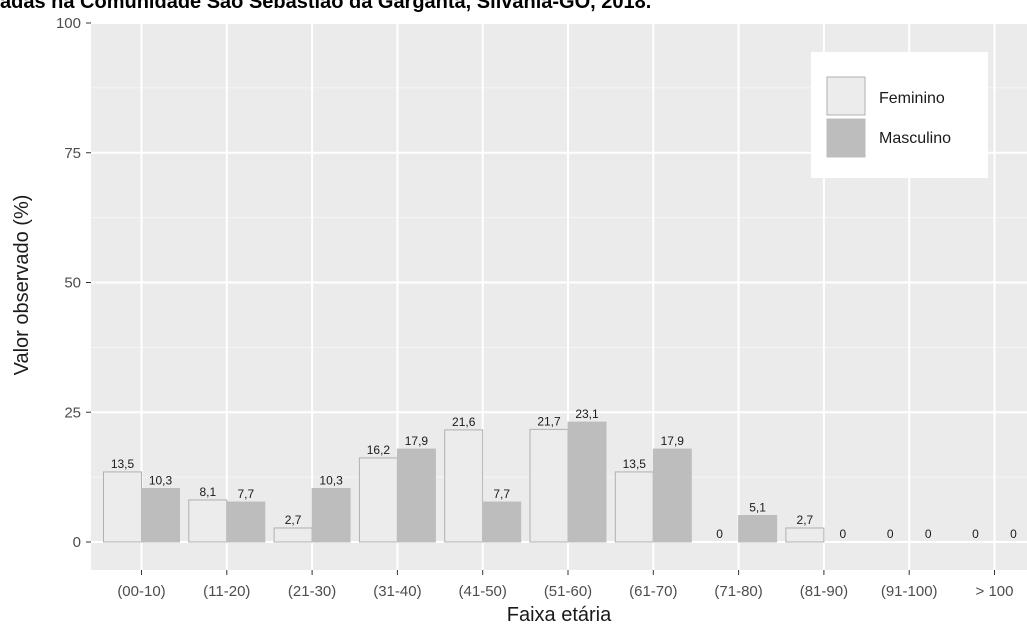 The height and width of the screenshot is (628, 1027). What do you see at coordinates (22, 285) in the screenshot?
I see `y-axis-title: Valor observado (%)` at bounding box center [22, 285].